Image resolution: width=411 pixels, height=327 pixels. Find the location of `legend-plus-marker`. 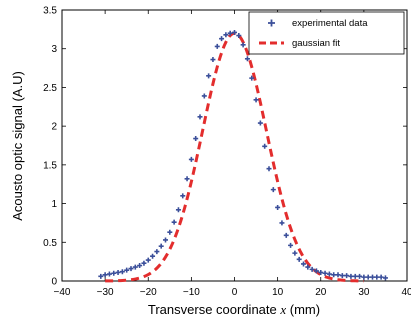

legend-plus-marker is located at coordinates (271, 23).